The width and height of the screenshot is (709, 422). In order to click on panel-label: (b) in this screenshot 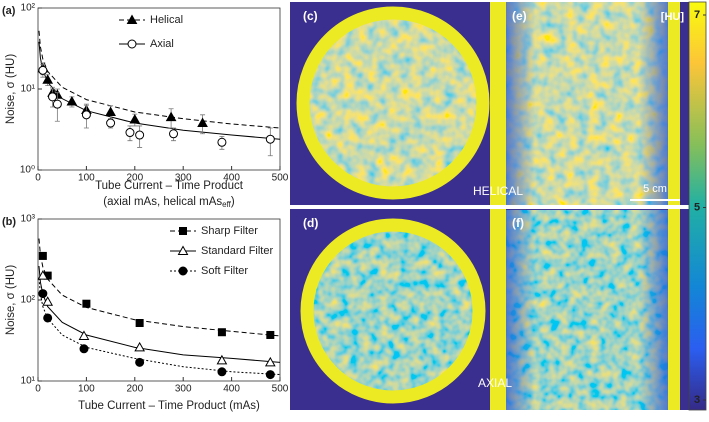, I will do `click(9, 222)`.